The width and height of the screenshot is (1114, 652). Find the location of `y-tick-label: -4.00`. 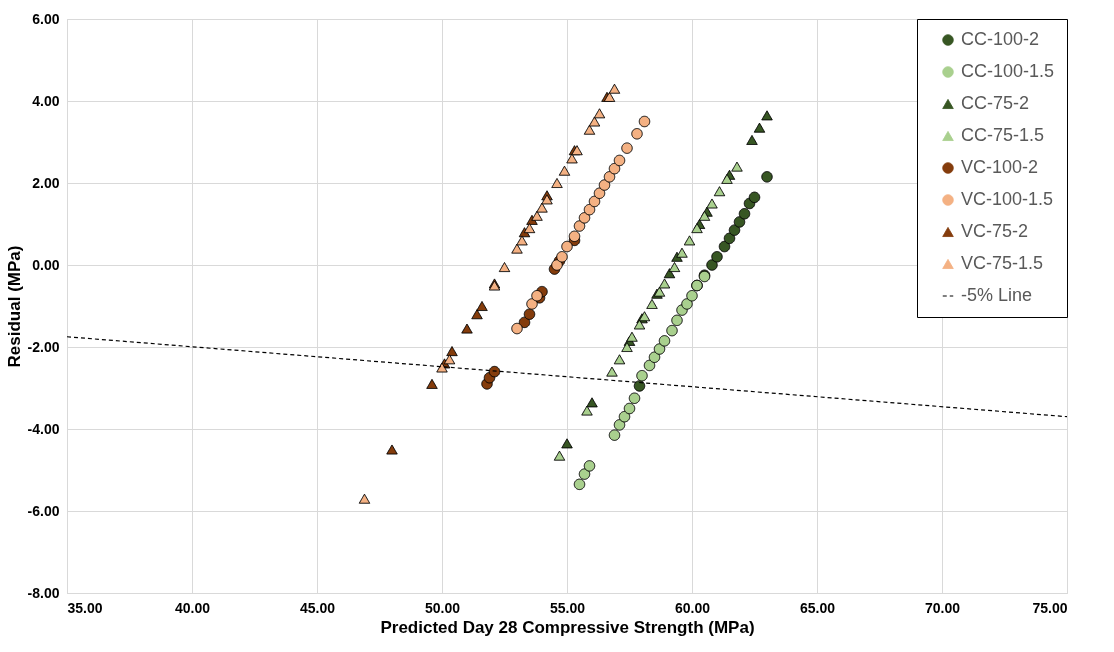

y-tick-label: -4.00 is located at coordinates (43, 428).